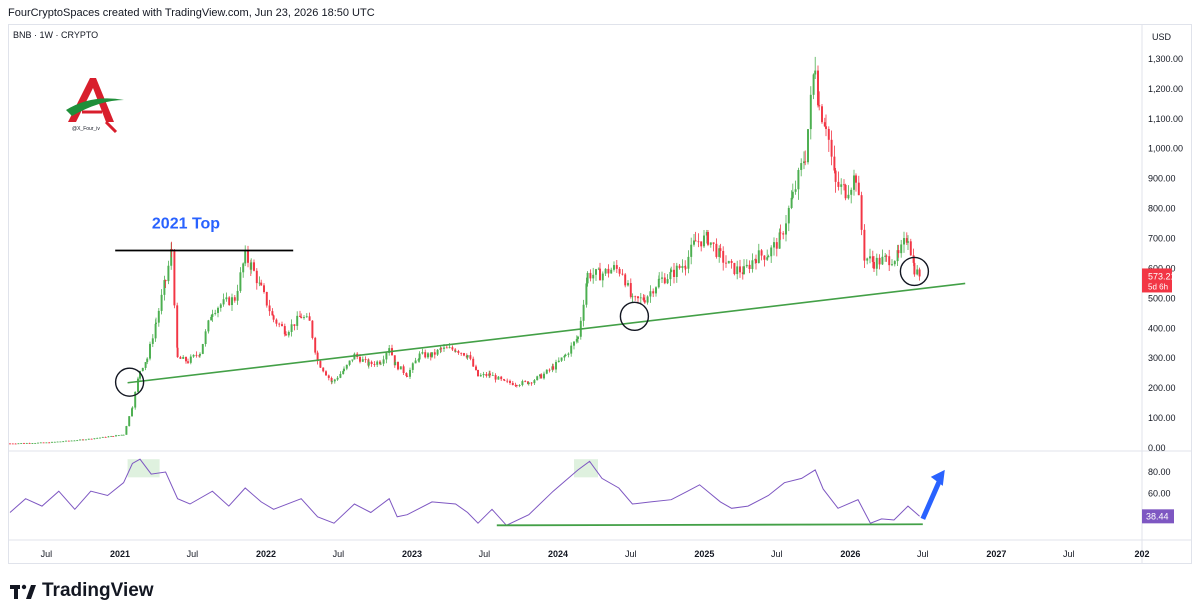  Describe the element at coordinates (996, 554) in the screenshot. I see `time-tick-label: 2027` at that location.